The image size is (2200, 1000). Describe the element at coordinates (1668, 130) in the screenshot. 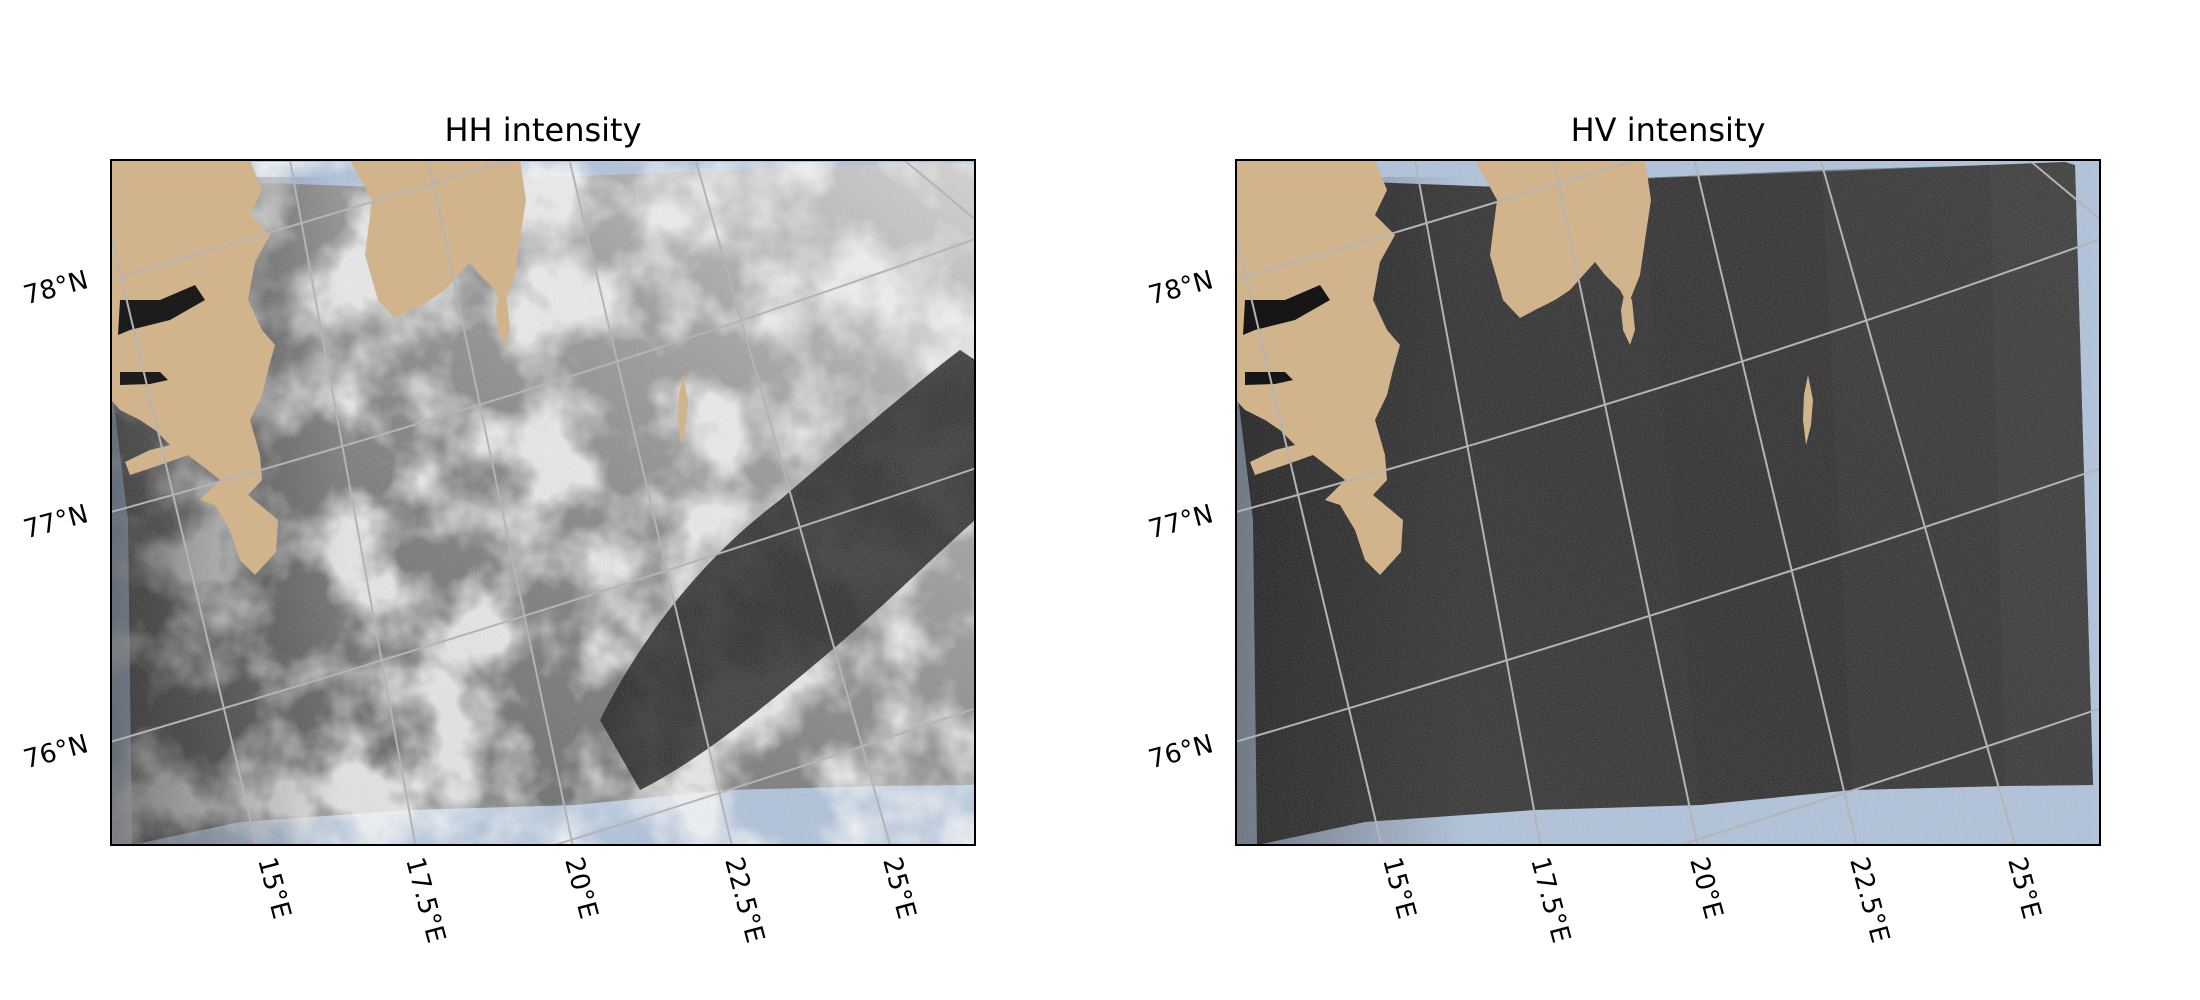

I see `map-title: HV intensity` at that location.